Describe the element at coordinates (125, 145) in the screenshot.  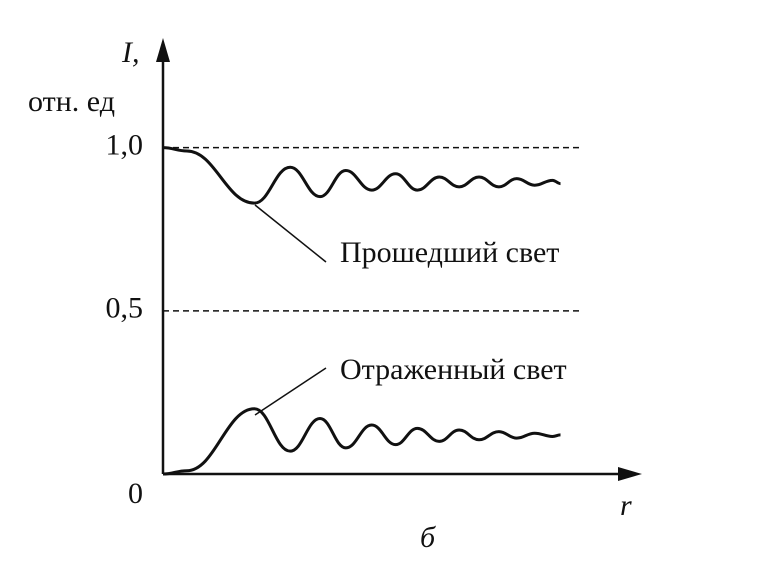
I see `y-tick-label: 1,0` at that location.